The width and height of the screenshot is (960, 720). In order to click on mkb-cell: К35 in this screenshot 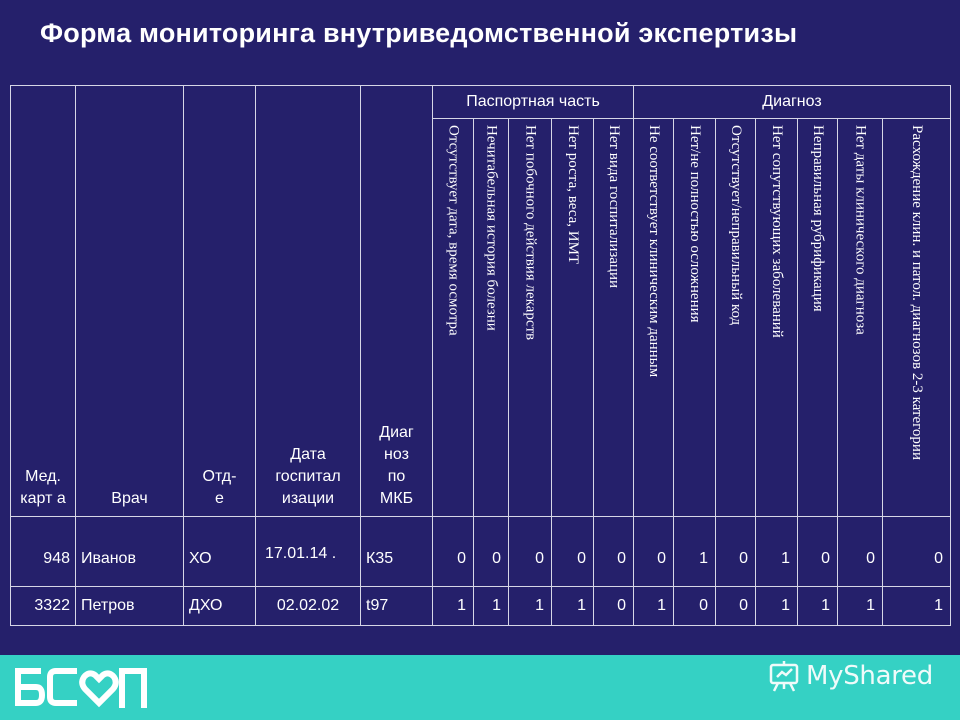, I will do `click(396, 551)`.